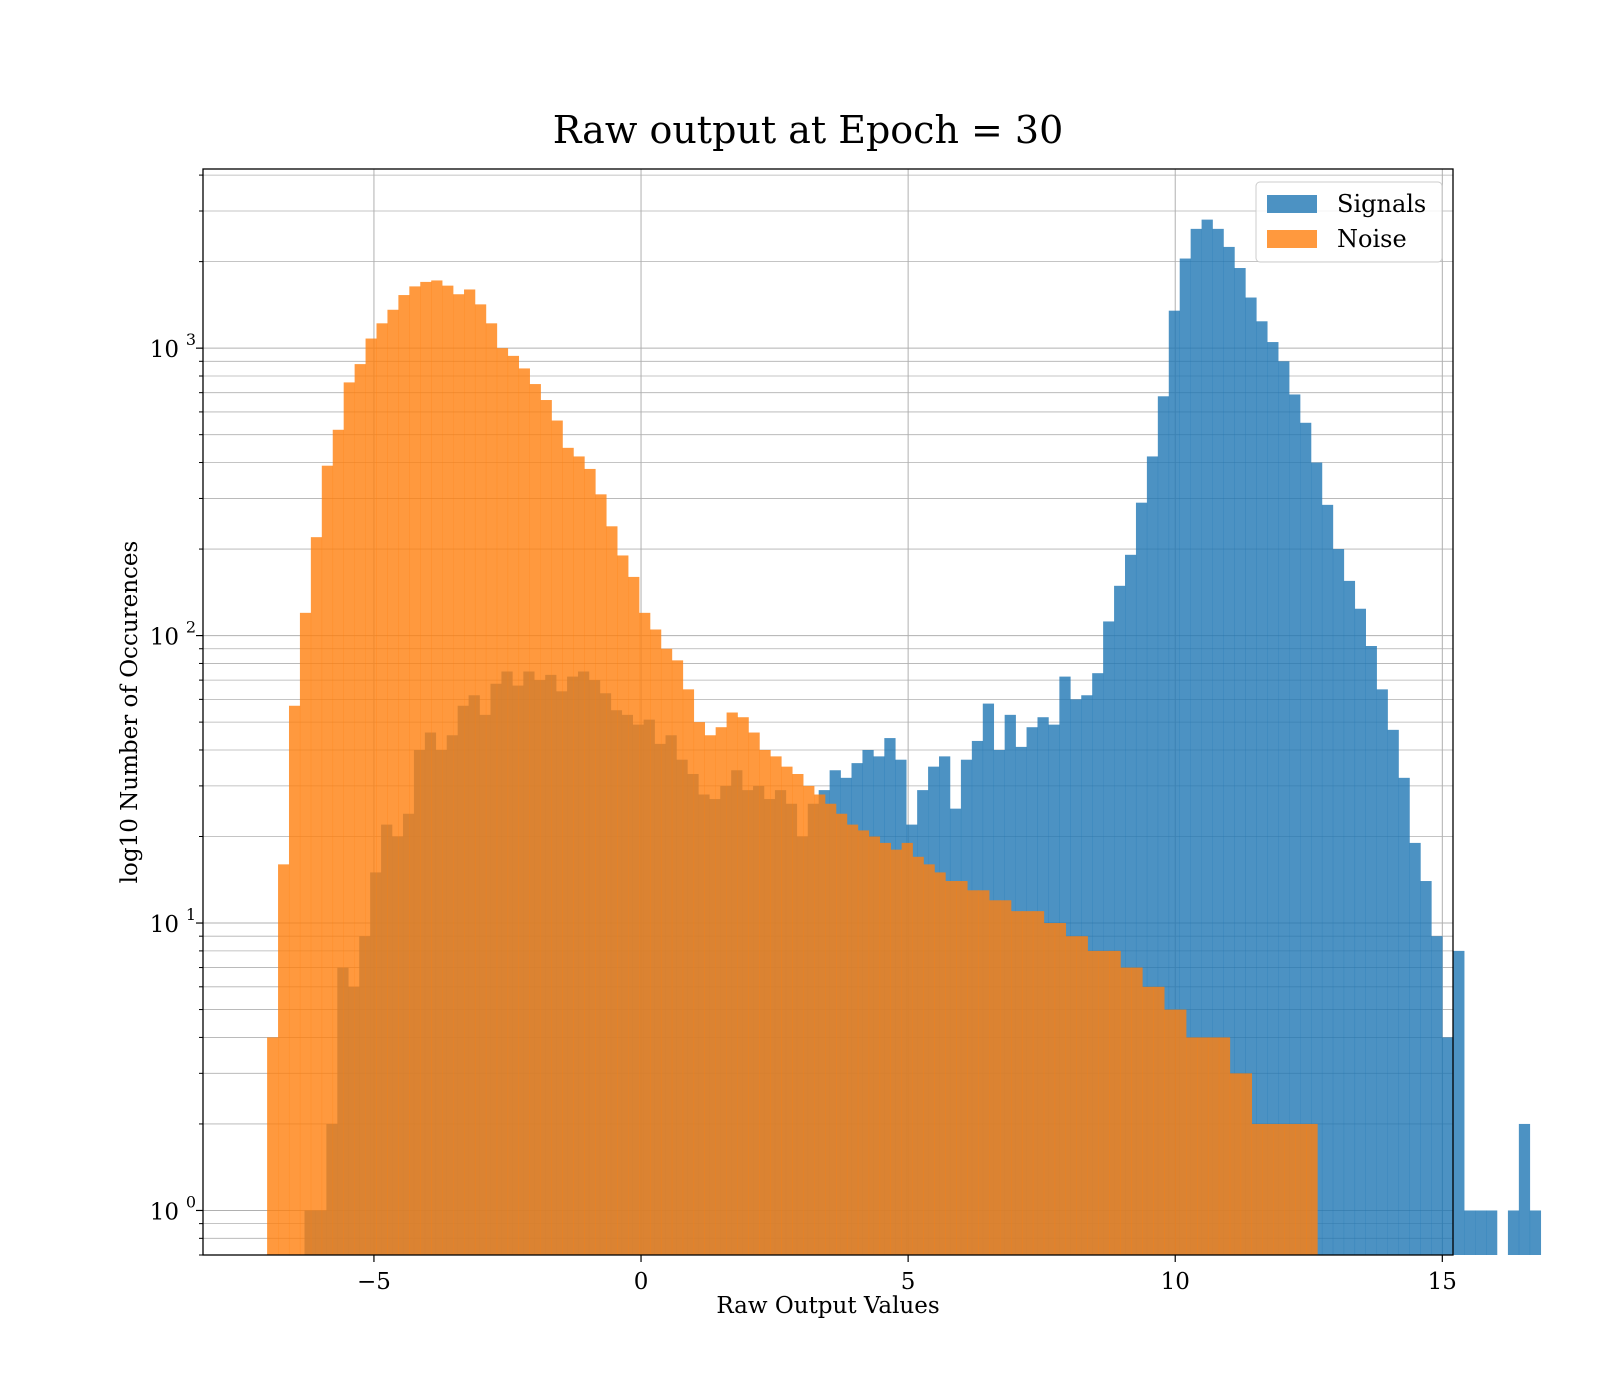  I want to click on y-axis-label: log10 Number of Occurences, so click(130, 712).